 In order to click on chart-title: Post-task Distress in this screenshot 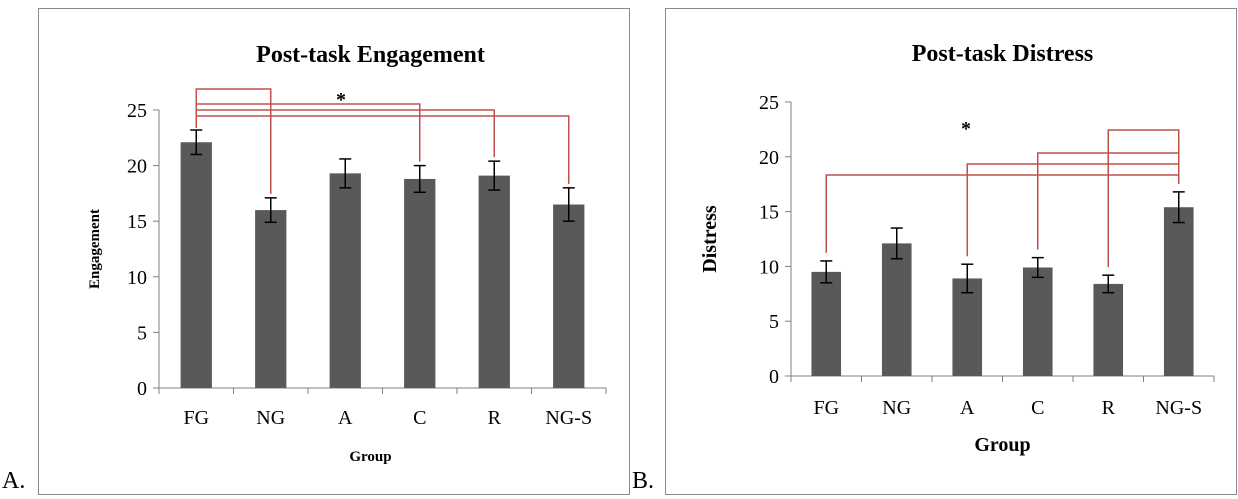, I will do `click(1003, 54)`.